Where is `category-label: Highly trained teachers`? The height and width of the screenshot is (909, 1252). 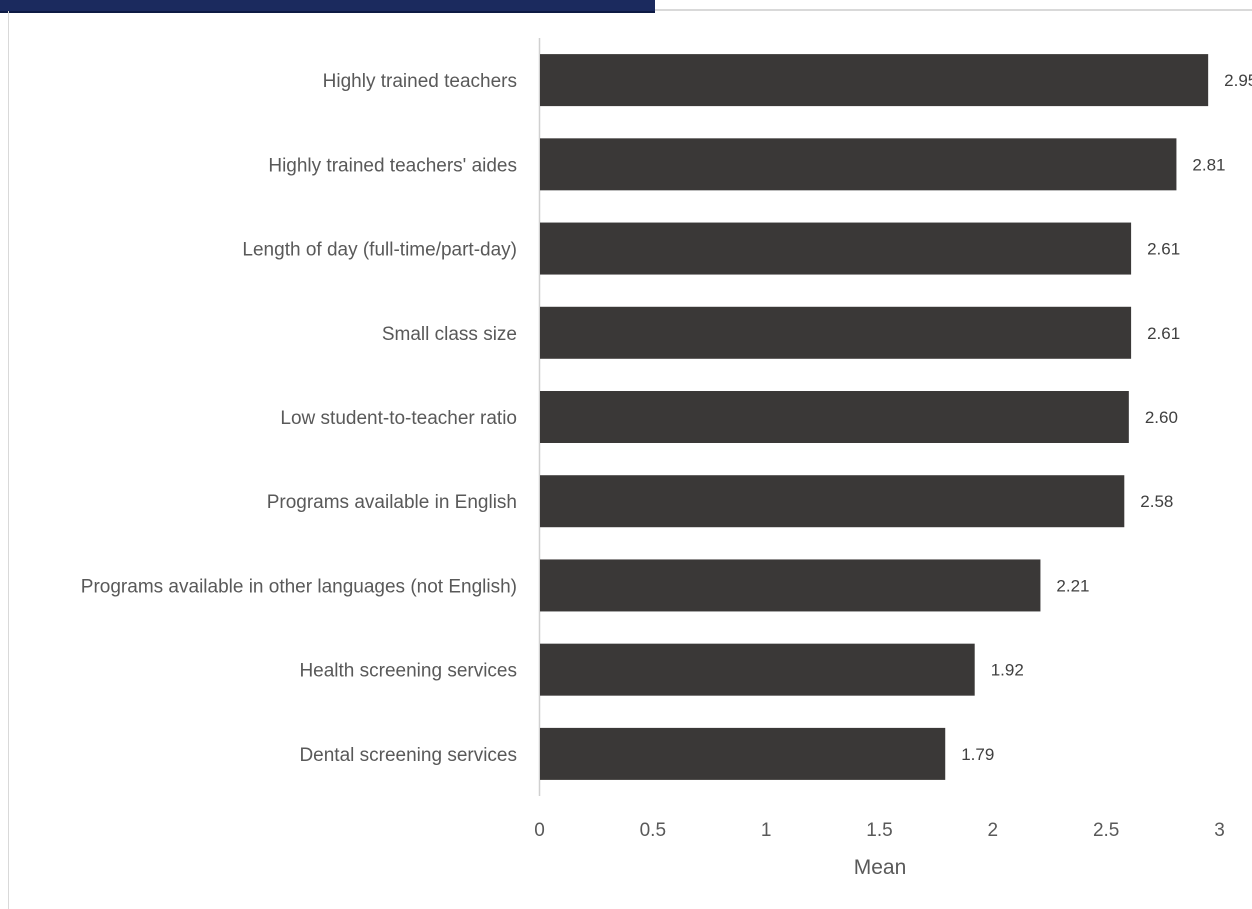
category-label: Highly trained teachers is located at coordinates (420, 81).